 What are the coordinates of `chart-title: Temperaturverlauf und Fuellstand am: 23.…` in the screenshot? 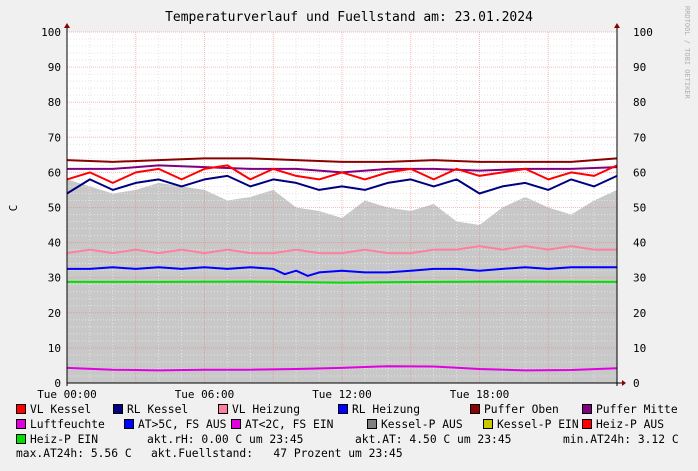 It's located at (349, 17).